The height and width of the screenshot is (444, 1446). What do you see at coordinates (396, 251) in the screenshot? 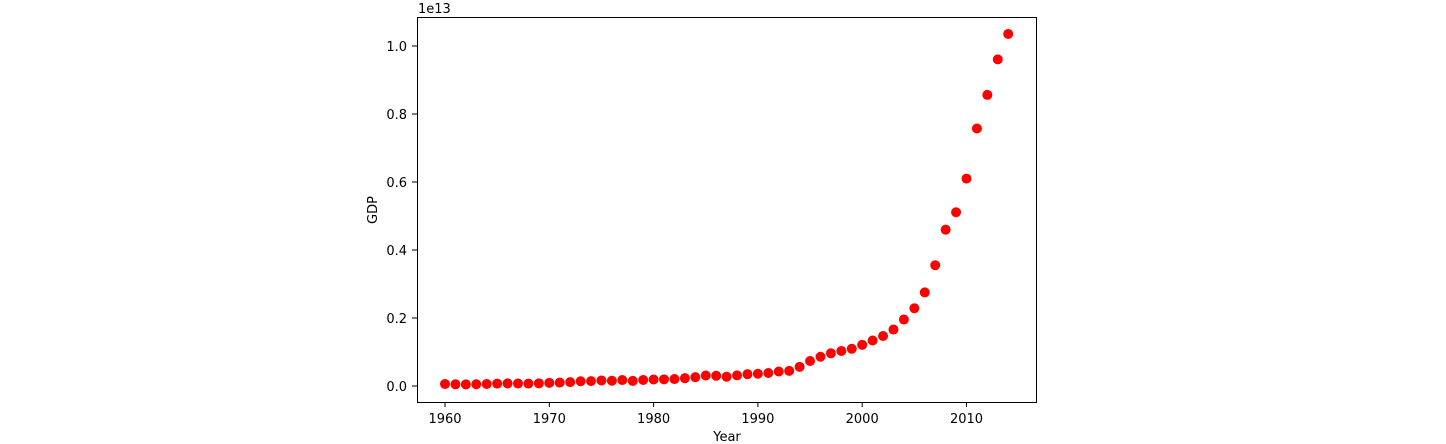
I see `y-tick-label: 0.4` at bounding box center [396, 251].